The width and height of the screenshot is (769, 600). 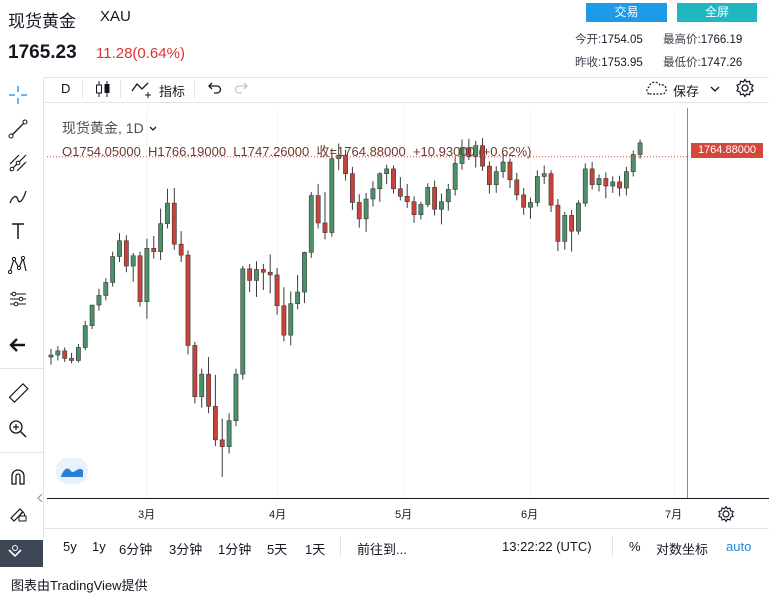 What do you see at coordinates (42, 52) in the screenshot?
I see `current-price: 1765.23` at bounding box center [42, 52].